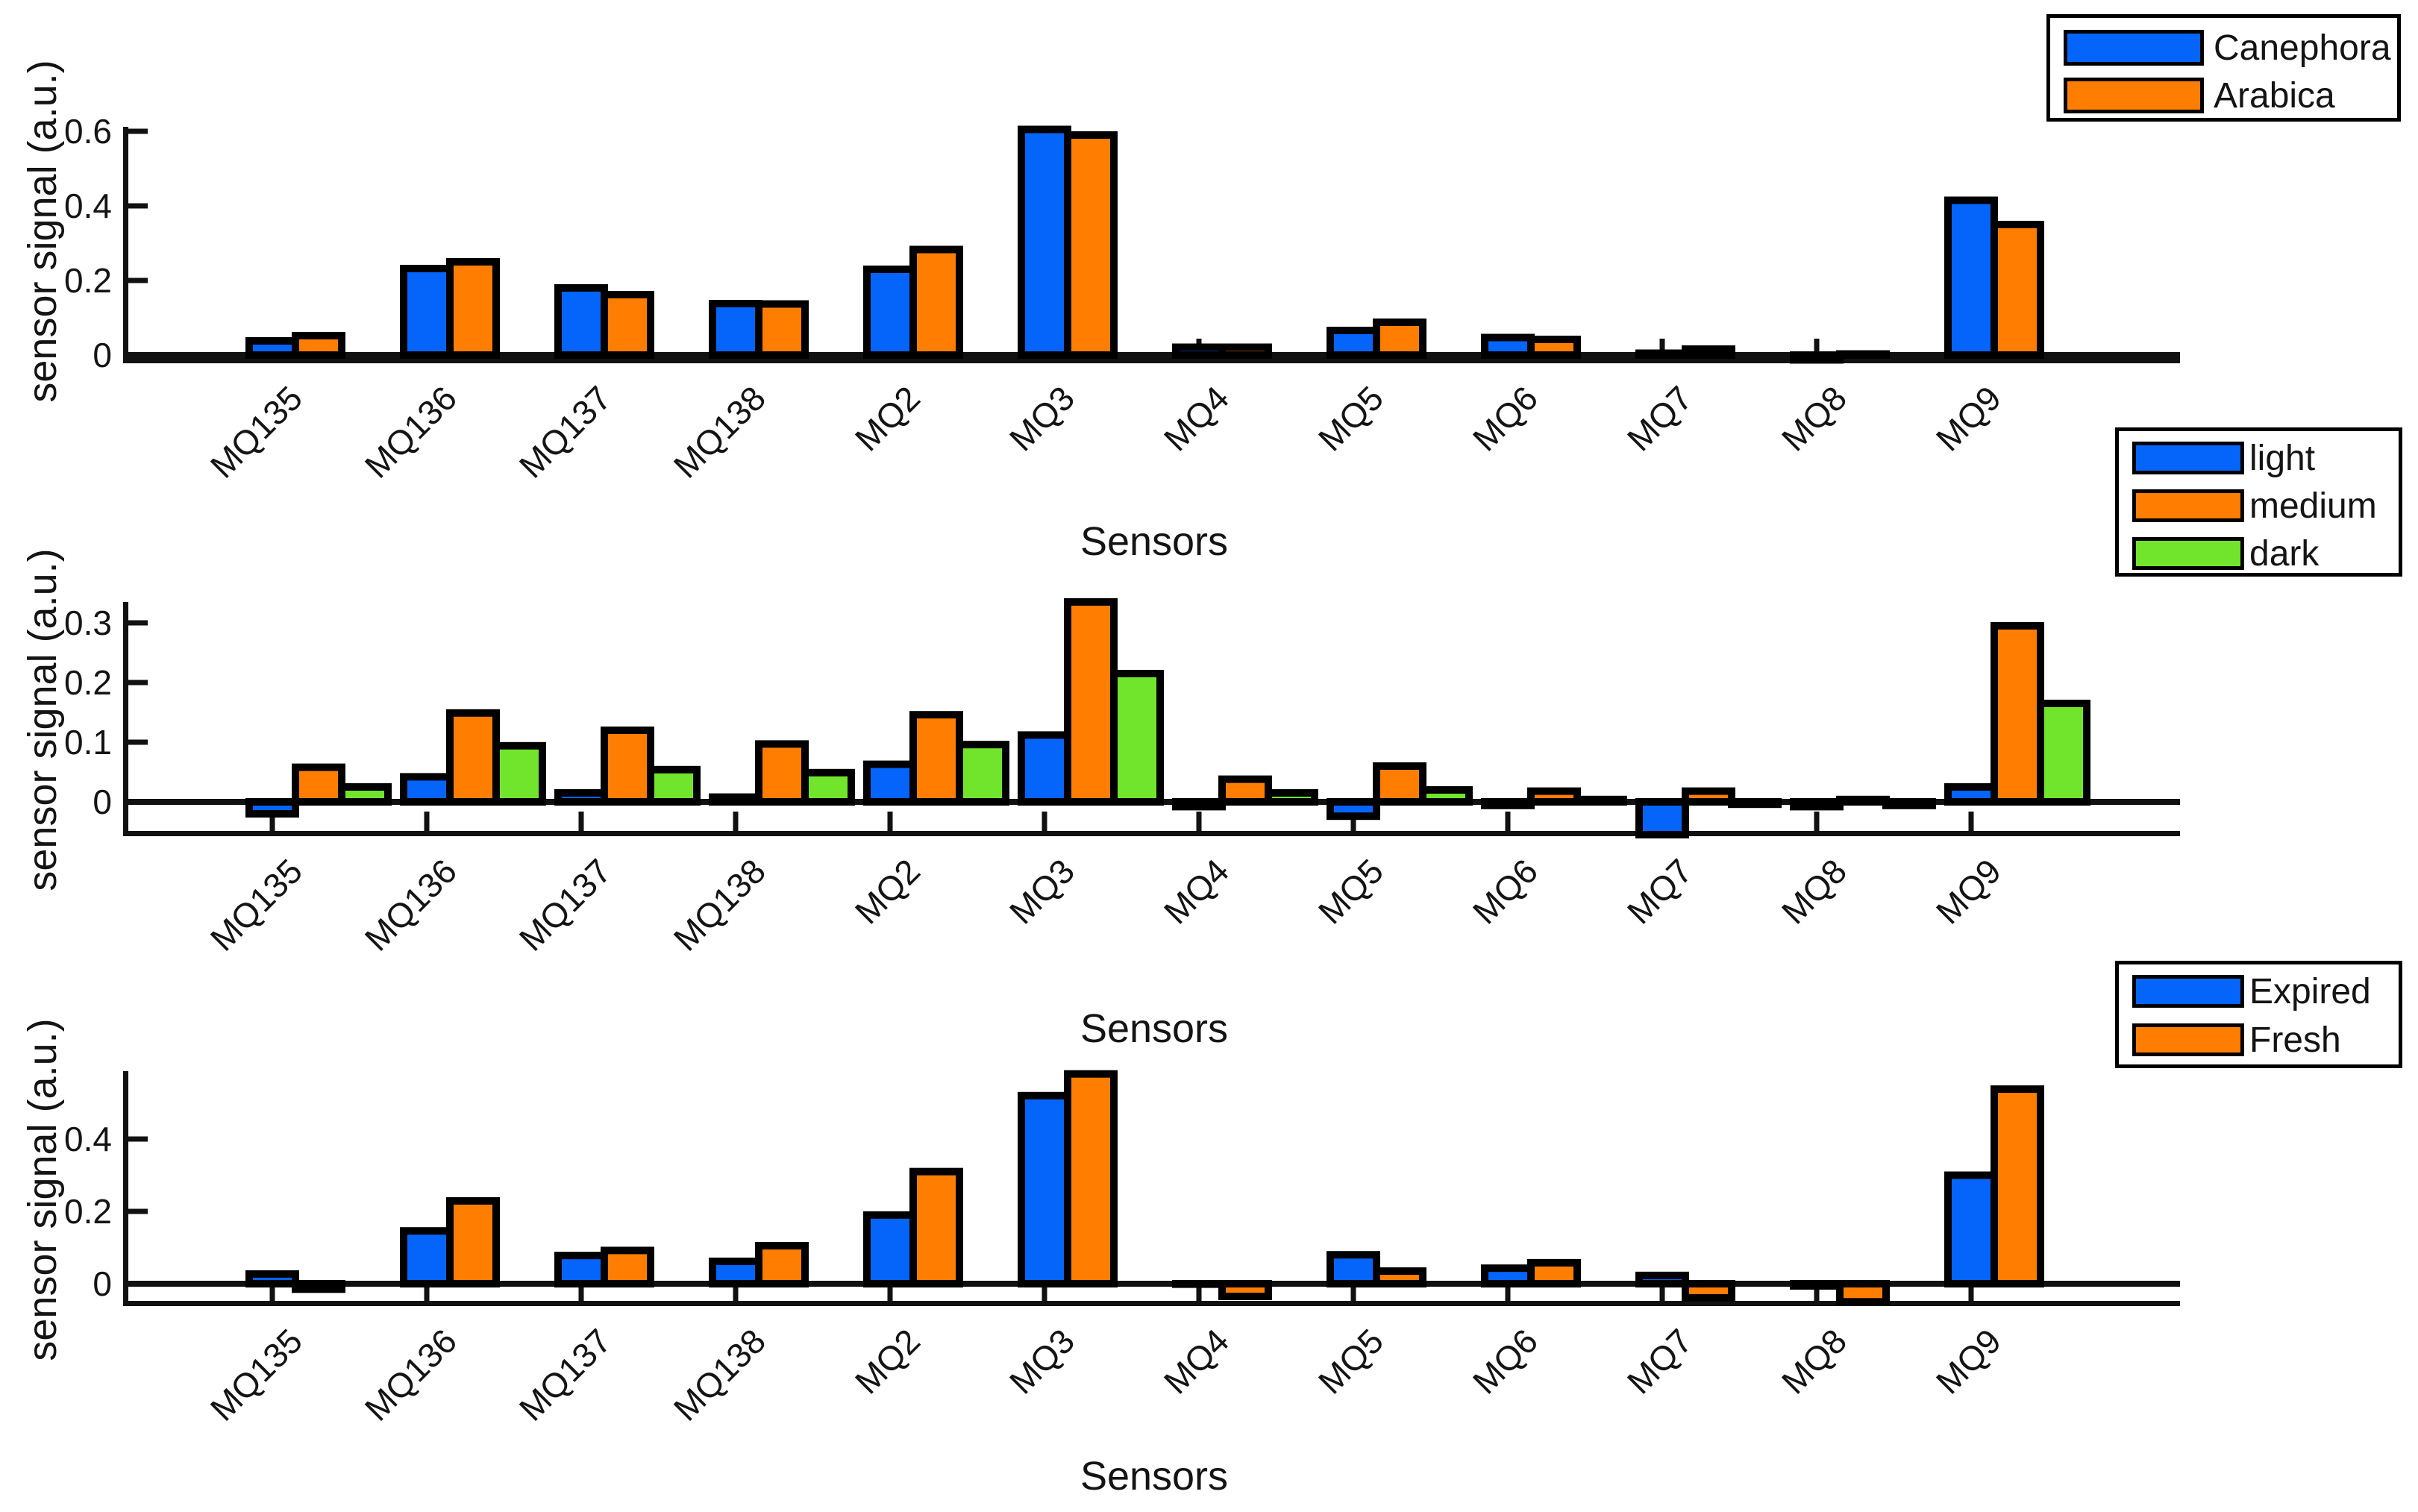 The image size is (2418, 1512). What do you see at coordinates (2258, 1014) in the screenshot?
I see `legend-box: Expired Fresh` at bounding box center [2258, 1014].